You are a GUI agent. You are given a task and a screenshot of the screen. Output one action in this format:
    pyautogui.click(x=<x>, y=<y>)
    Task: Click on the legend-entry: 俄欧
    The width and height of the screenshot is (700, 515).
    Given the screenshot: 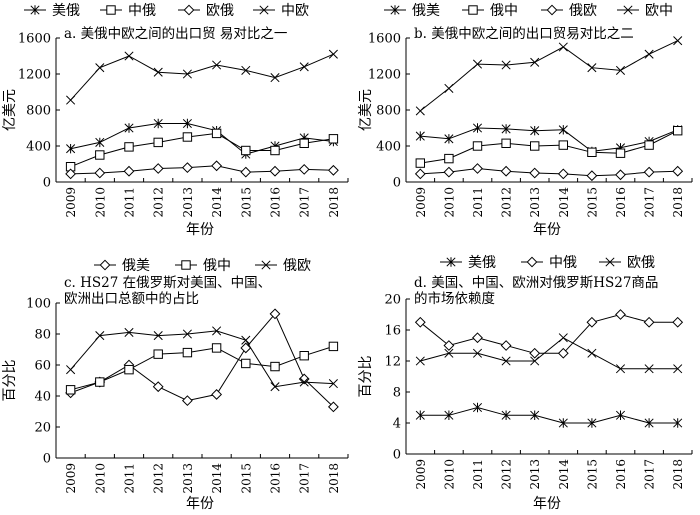 What is the action you would take?
    pyautogui.click(x=283, y=266)
    